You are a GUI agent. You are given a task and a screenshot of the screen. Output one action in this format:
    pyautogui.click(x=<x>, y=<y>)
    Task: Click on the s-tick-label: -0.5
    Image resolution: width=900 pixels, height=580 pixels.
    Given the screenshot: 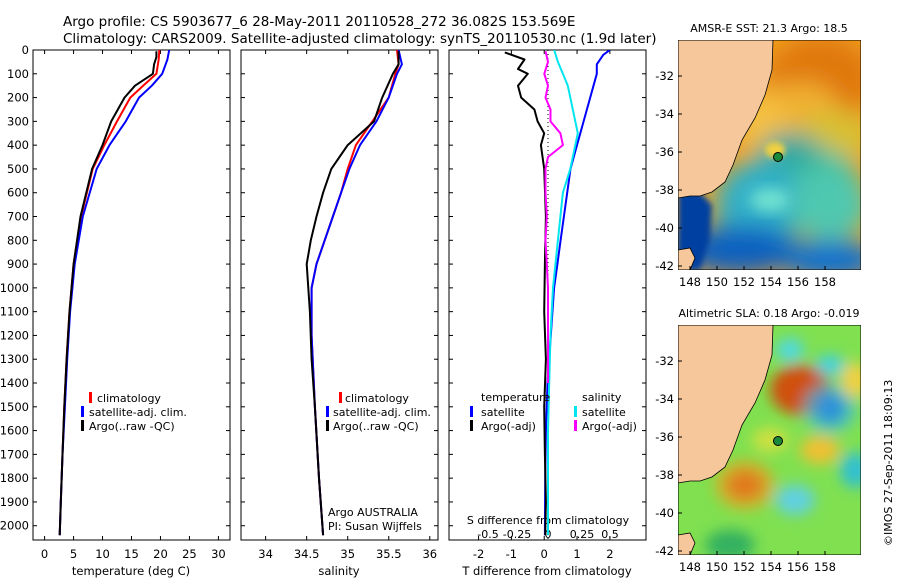 What is the action you would take?
    pyautogui.click(x=487, y=534)
    